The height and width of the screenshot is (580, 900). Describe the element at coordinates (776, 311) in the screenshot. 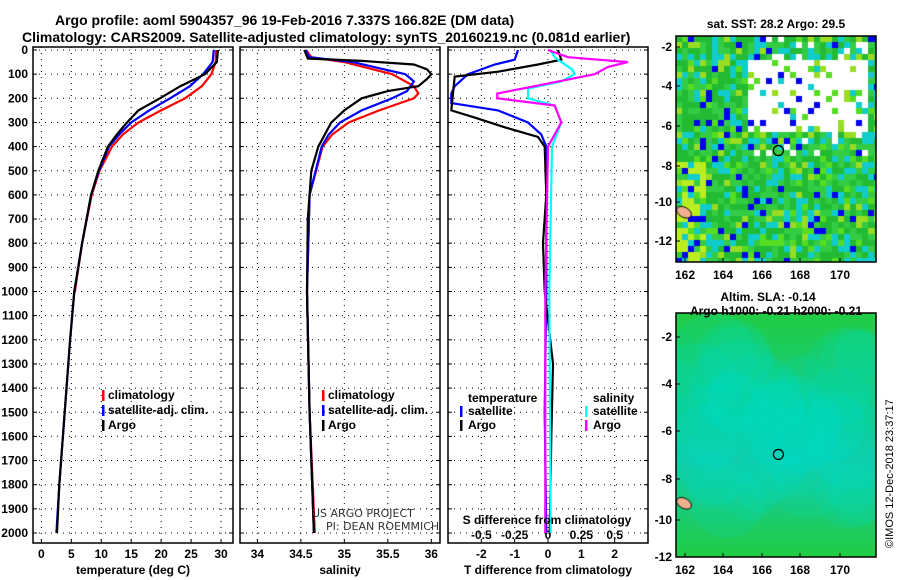

I see `map2-subtitle: Argo h1000: -0.21 h2000: -0.21` at that location.